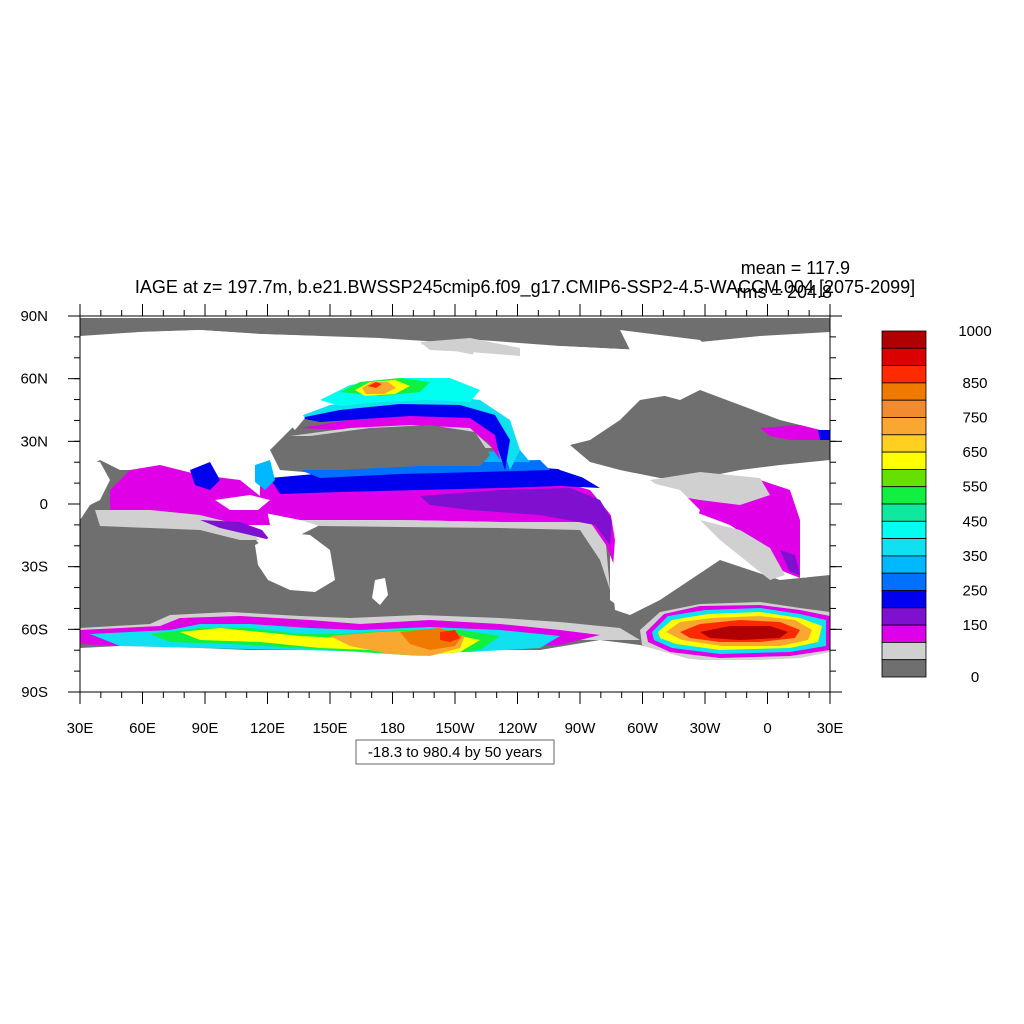  What do you see at coordinates (205, 397) in the screenshot?
I see `land-eurasia` at bounding box center [205, 397].